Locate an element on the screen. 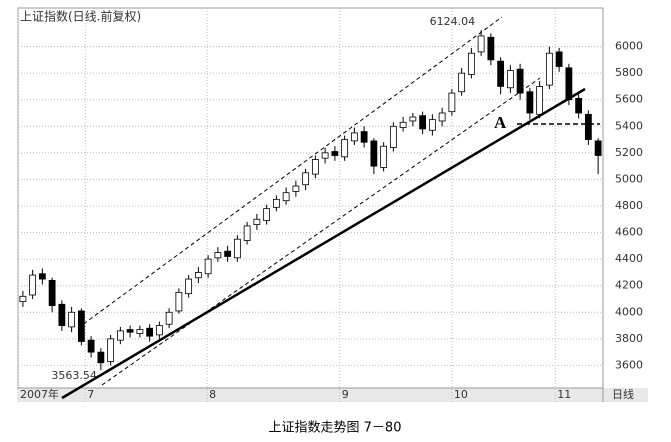 The width and height of the screenshot is (671, 442). chart-title: 上证指数(日线.前复权) is located at coordinates (80, 16).